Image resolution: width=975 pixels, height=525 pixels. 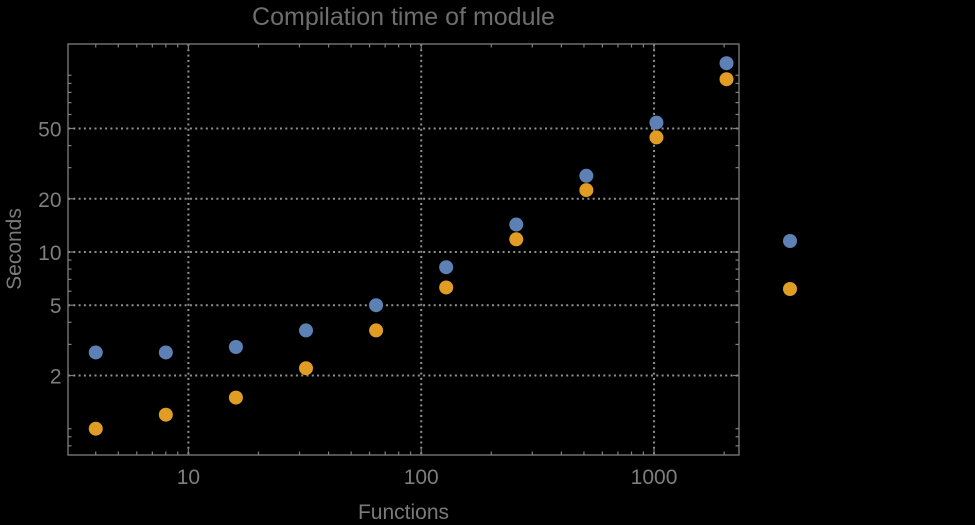 What do you see at coordinates (49, 200) in the screenshot?
I see `y-tick-label-20: 20` at bounding box center [49, 200].